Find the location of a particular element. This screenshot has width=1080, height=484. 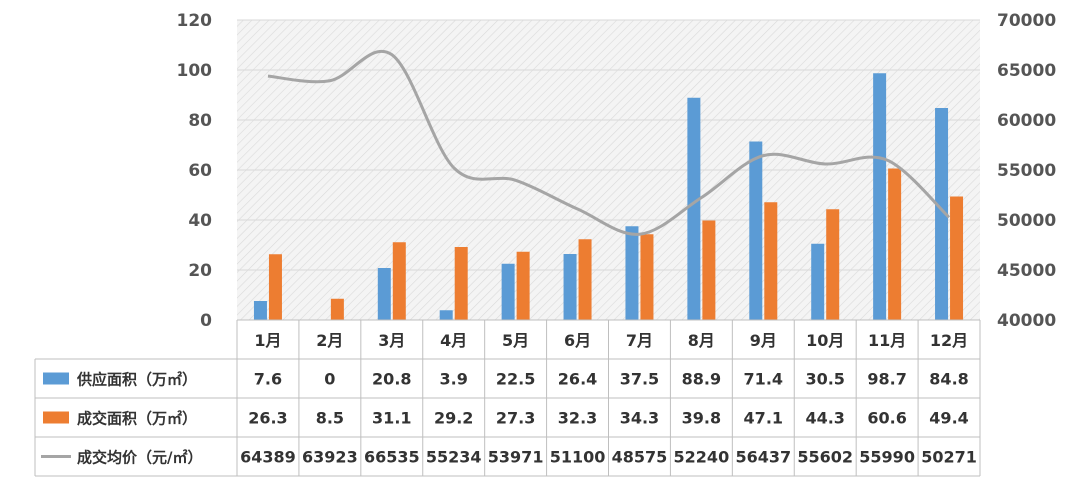

x-tick-label: 12月 is located at coordinates (949, 340).